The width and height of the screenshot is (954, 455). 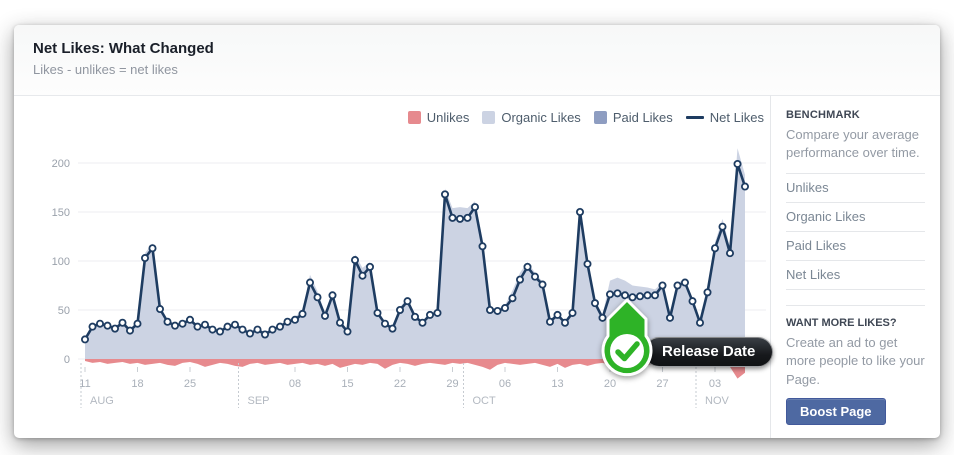 I want to click on legend-item-paid-likes: Paid Likes, so click(x=633, y=117).